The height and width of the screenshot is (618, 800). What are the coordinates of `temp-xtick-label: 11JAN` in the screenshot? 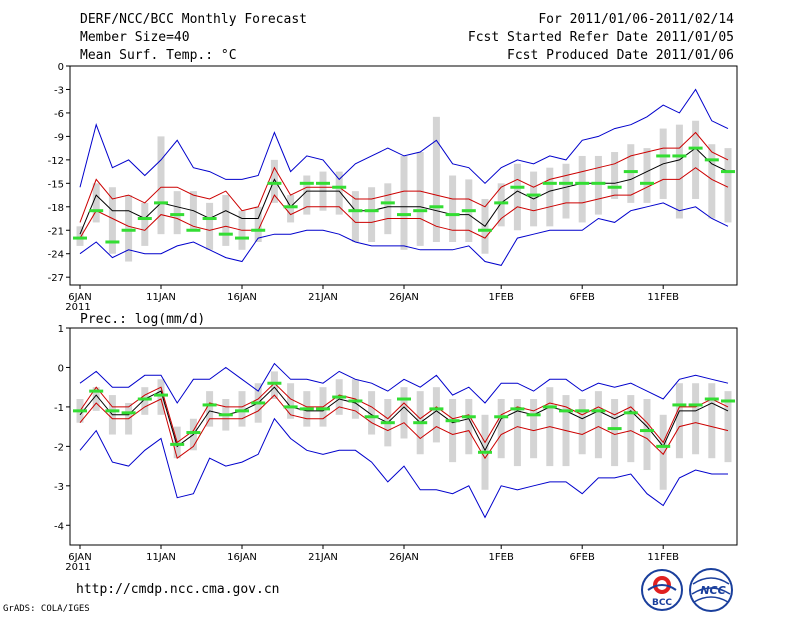 It's located at (161, 297).